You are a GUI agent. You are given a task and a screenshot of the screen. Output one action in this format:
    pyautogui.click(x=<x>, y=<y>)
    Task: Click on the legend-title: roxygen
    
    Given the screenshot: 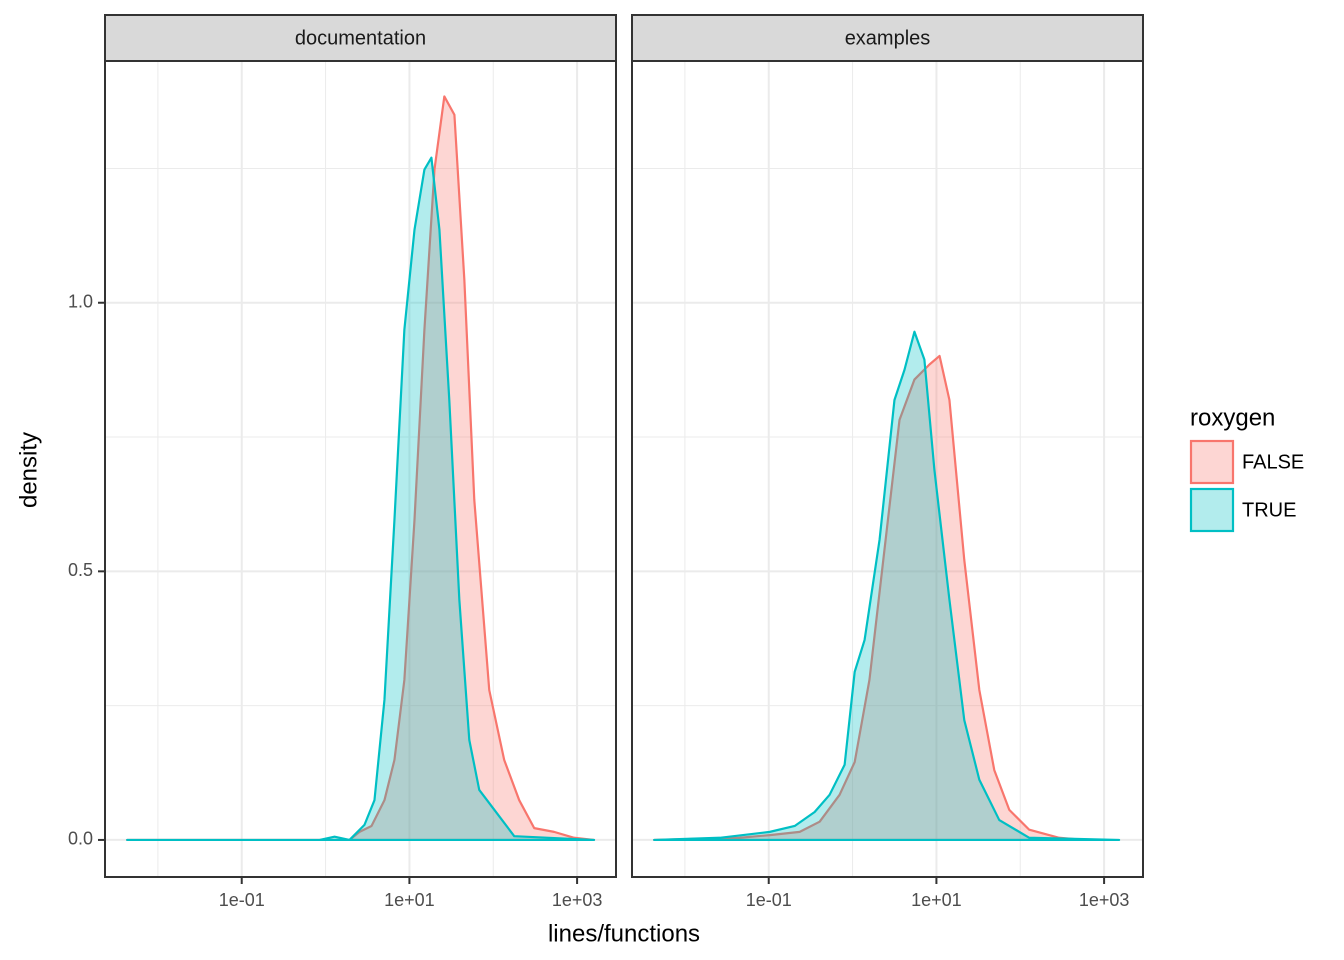 What is the action you would take?
    pyautogui.click(x=1232, y=417)
    